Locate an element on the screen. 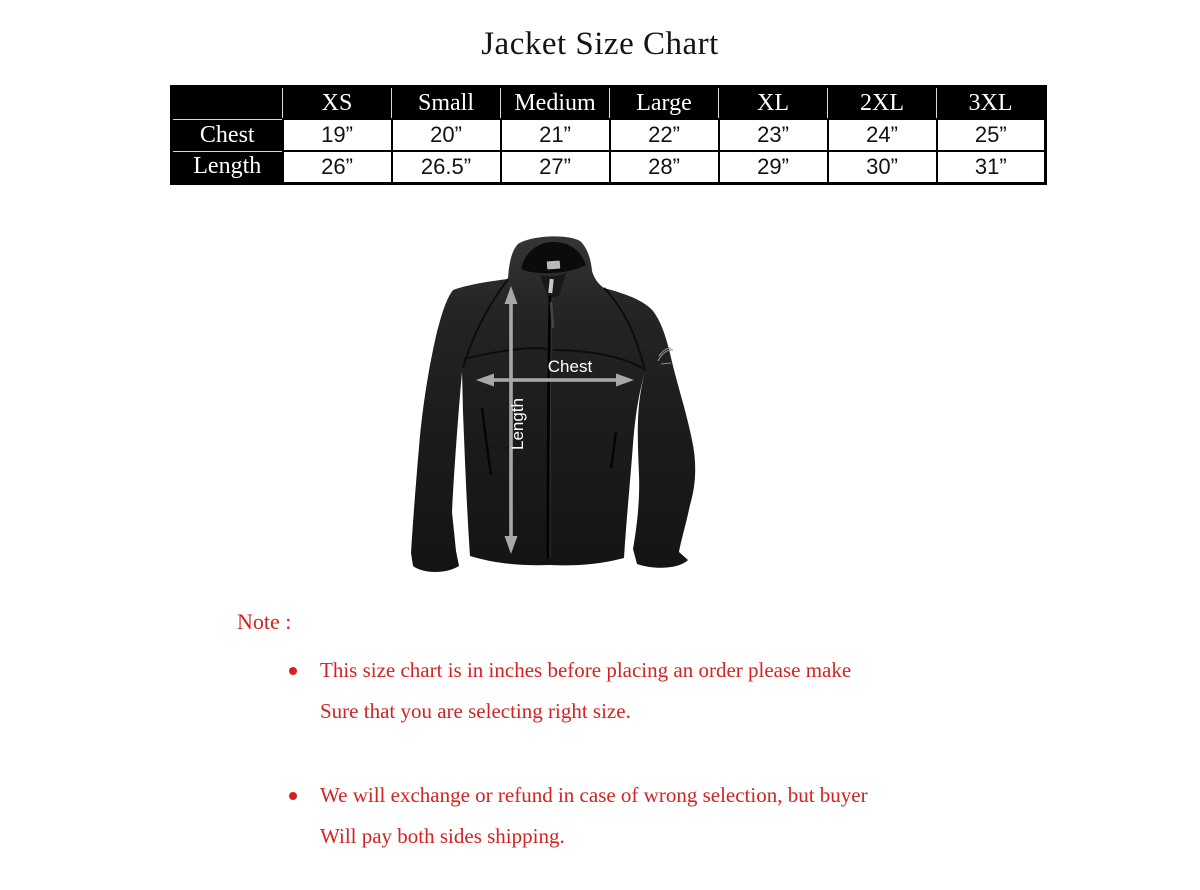 The width and height of the screenshot is (1200, 890). note-text-line: Sure that you are selecting right size. is located at coordinates (475, 711).